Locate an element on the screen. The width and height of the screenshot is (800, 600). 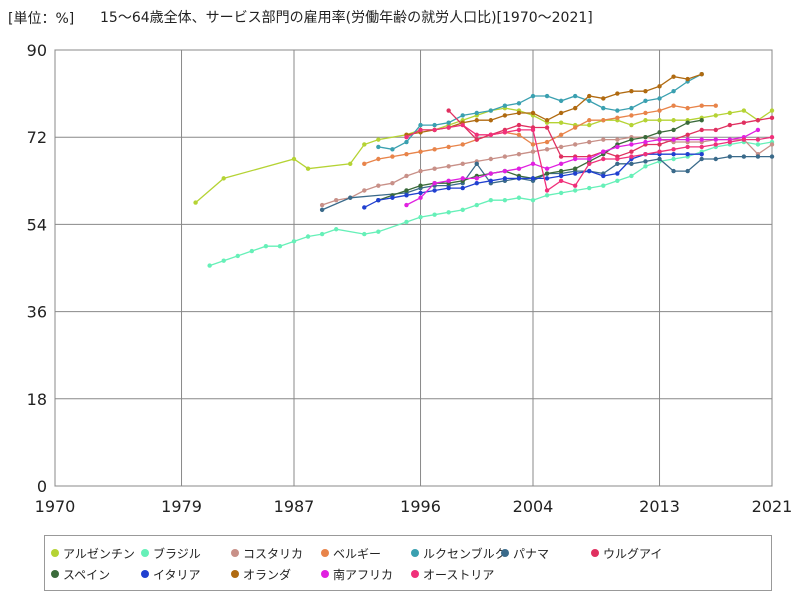
series-line is located at coordinates (484, 155).